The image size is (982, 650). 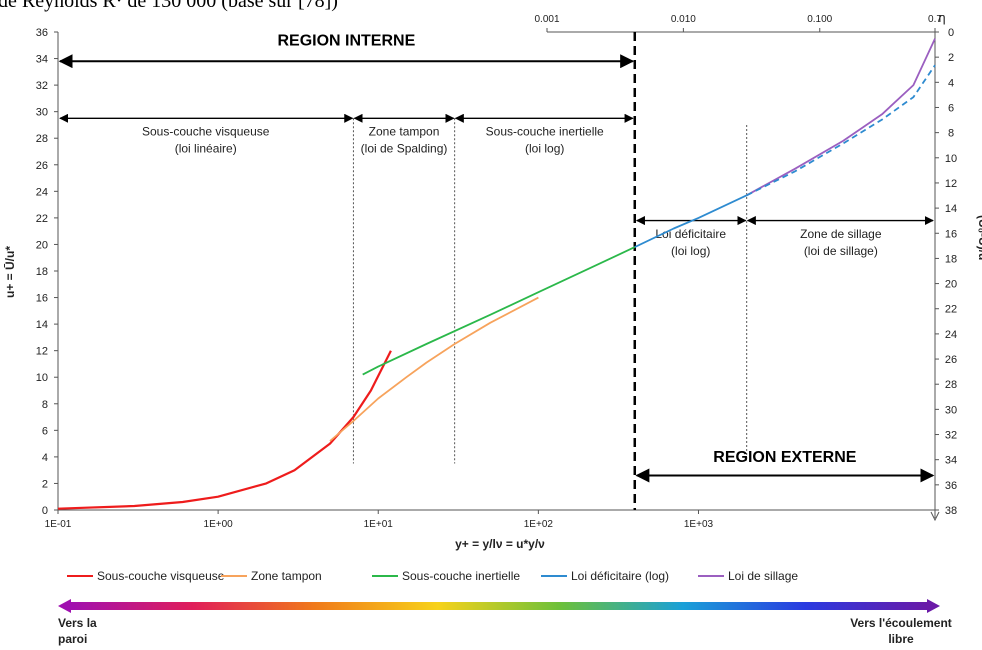 I want to click on direction-freestream-line1: Vers l'écoulement, so click(x=901, y=623).